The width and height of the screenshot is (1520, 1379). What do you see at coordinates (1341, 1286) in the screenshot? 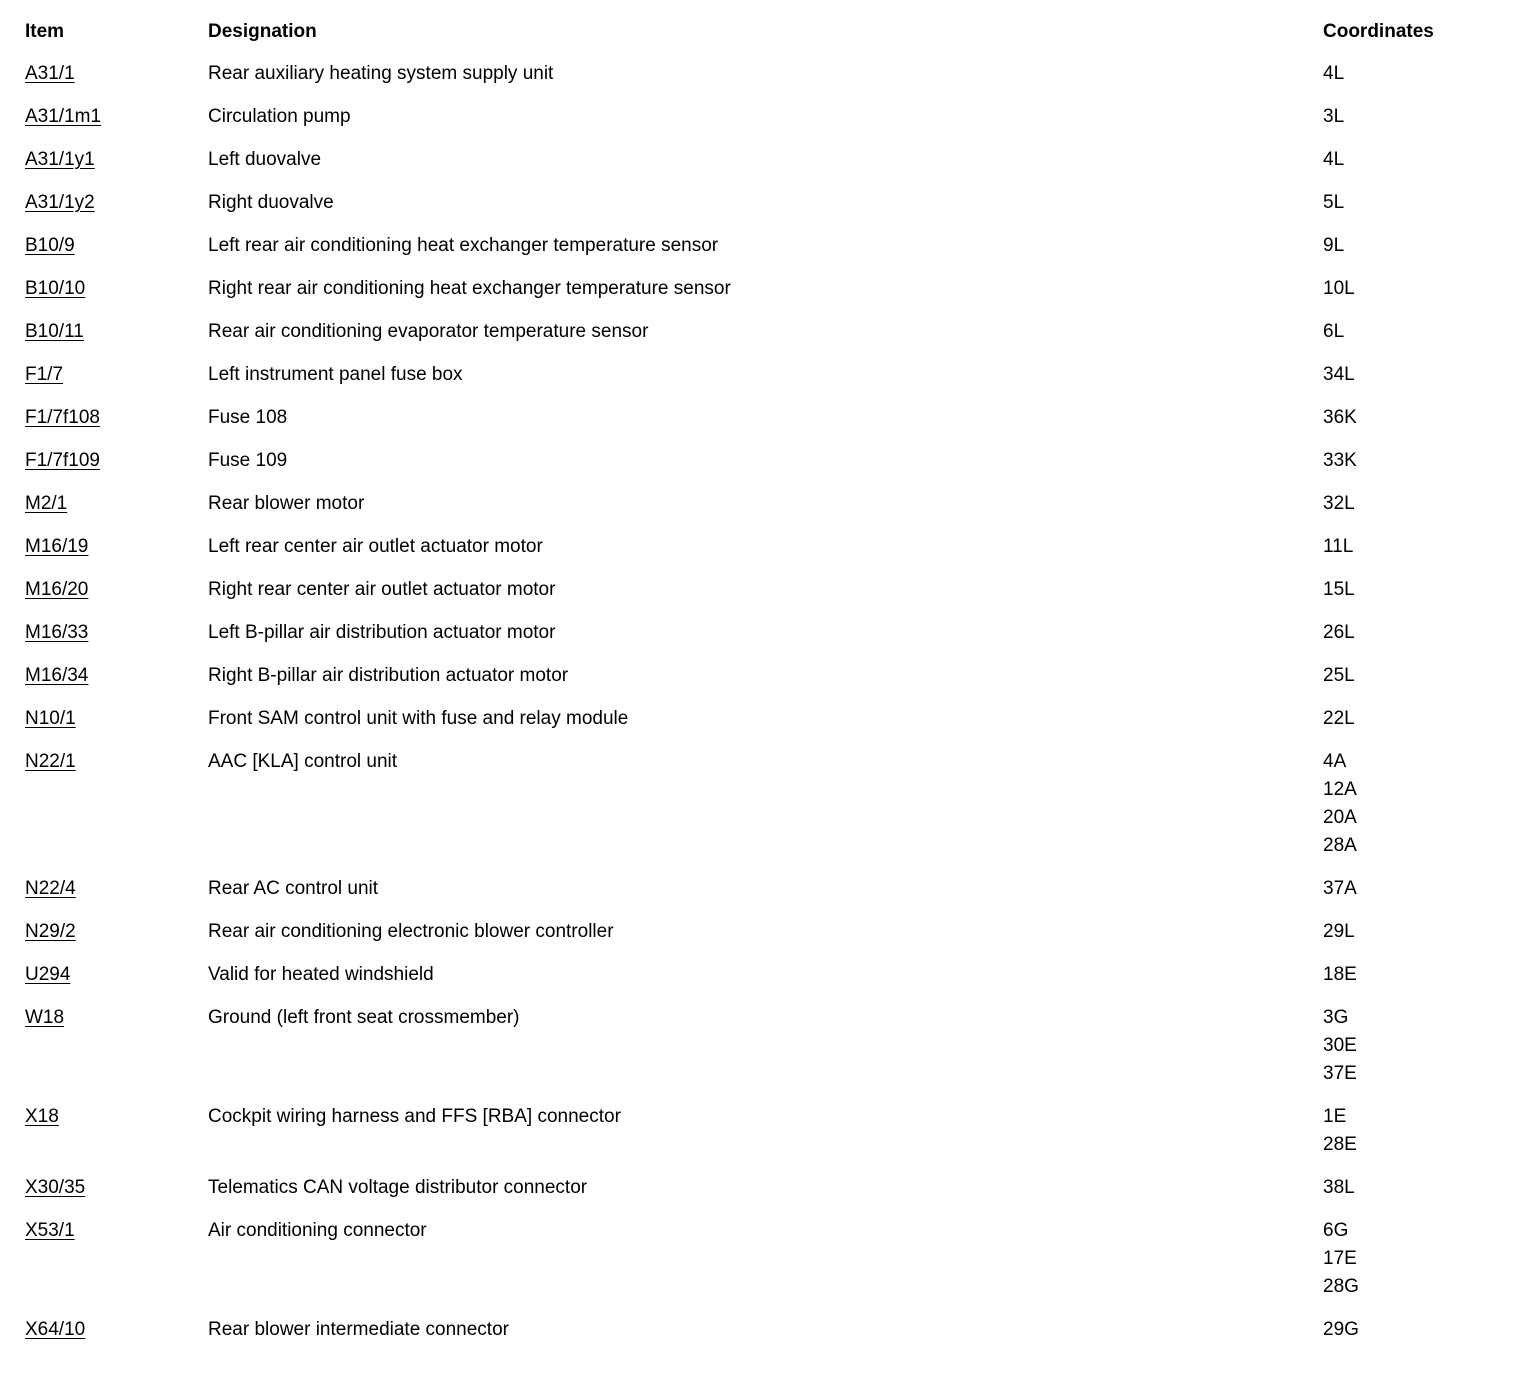
I see `coordinate-value: 28G` at bounding box center [1341, 1286].